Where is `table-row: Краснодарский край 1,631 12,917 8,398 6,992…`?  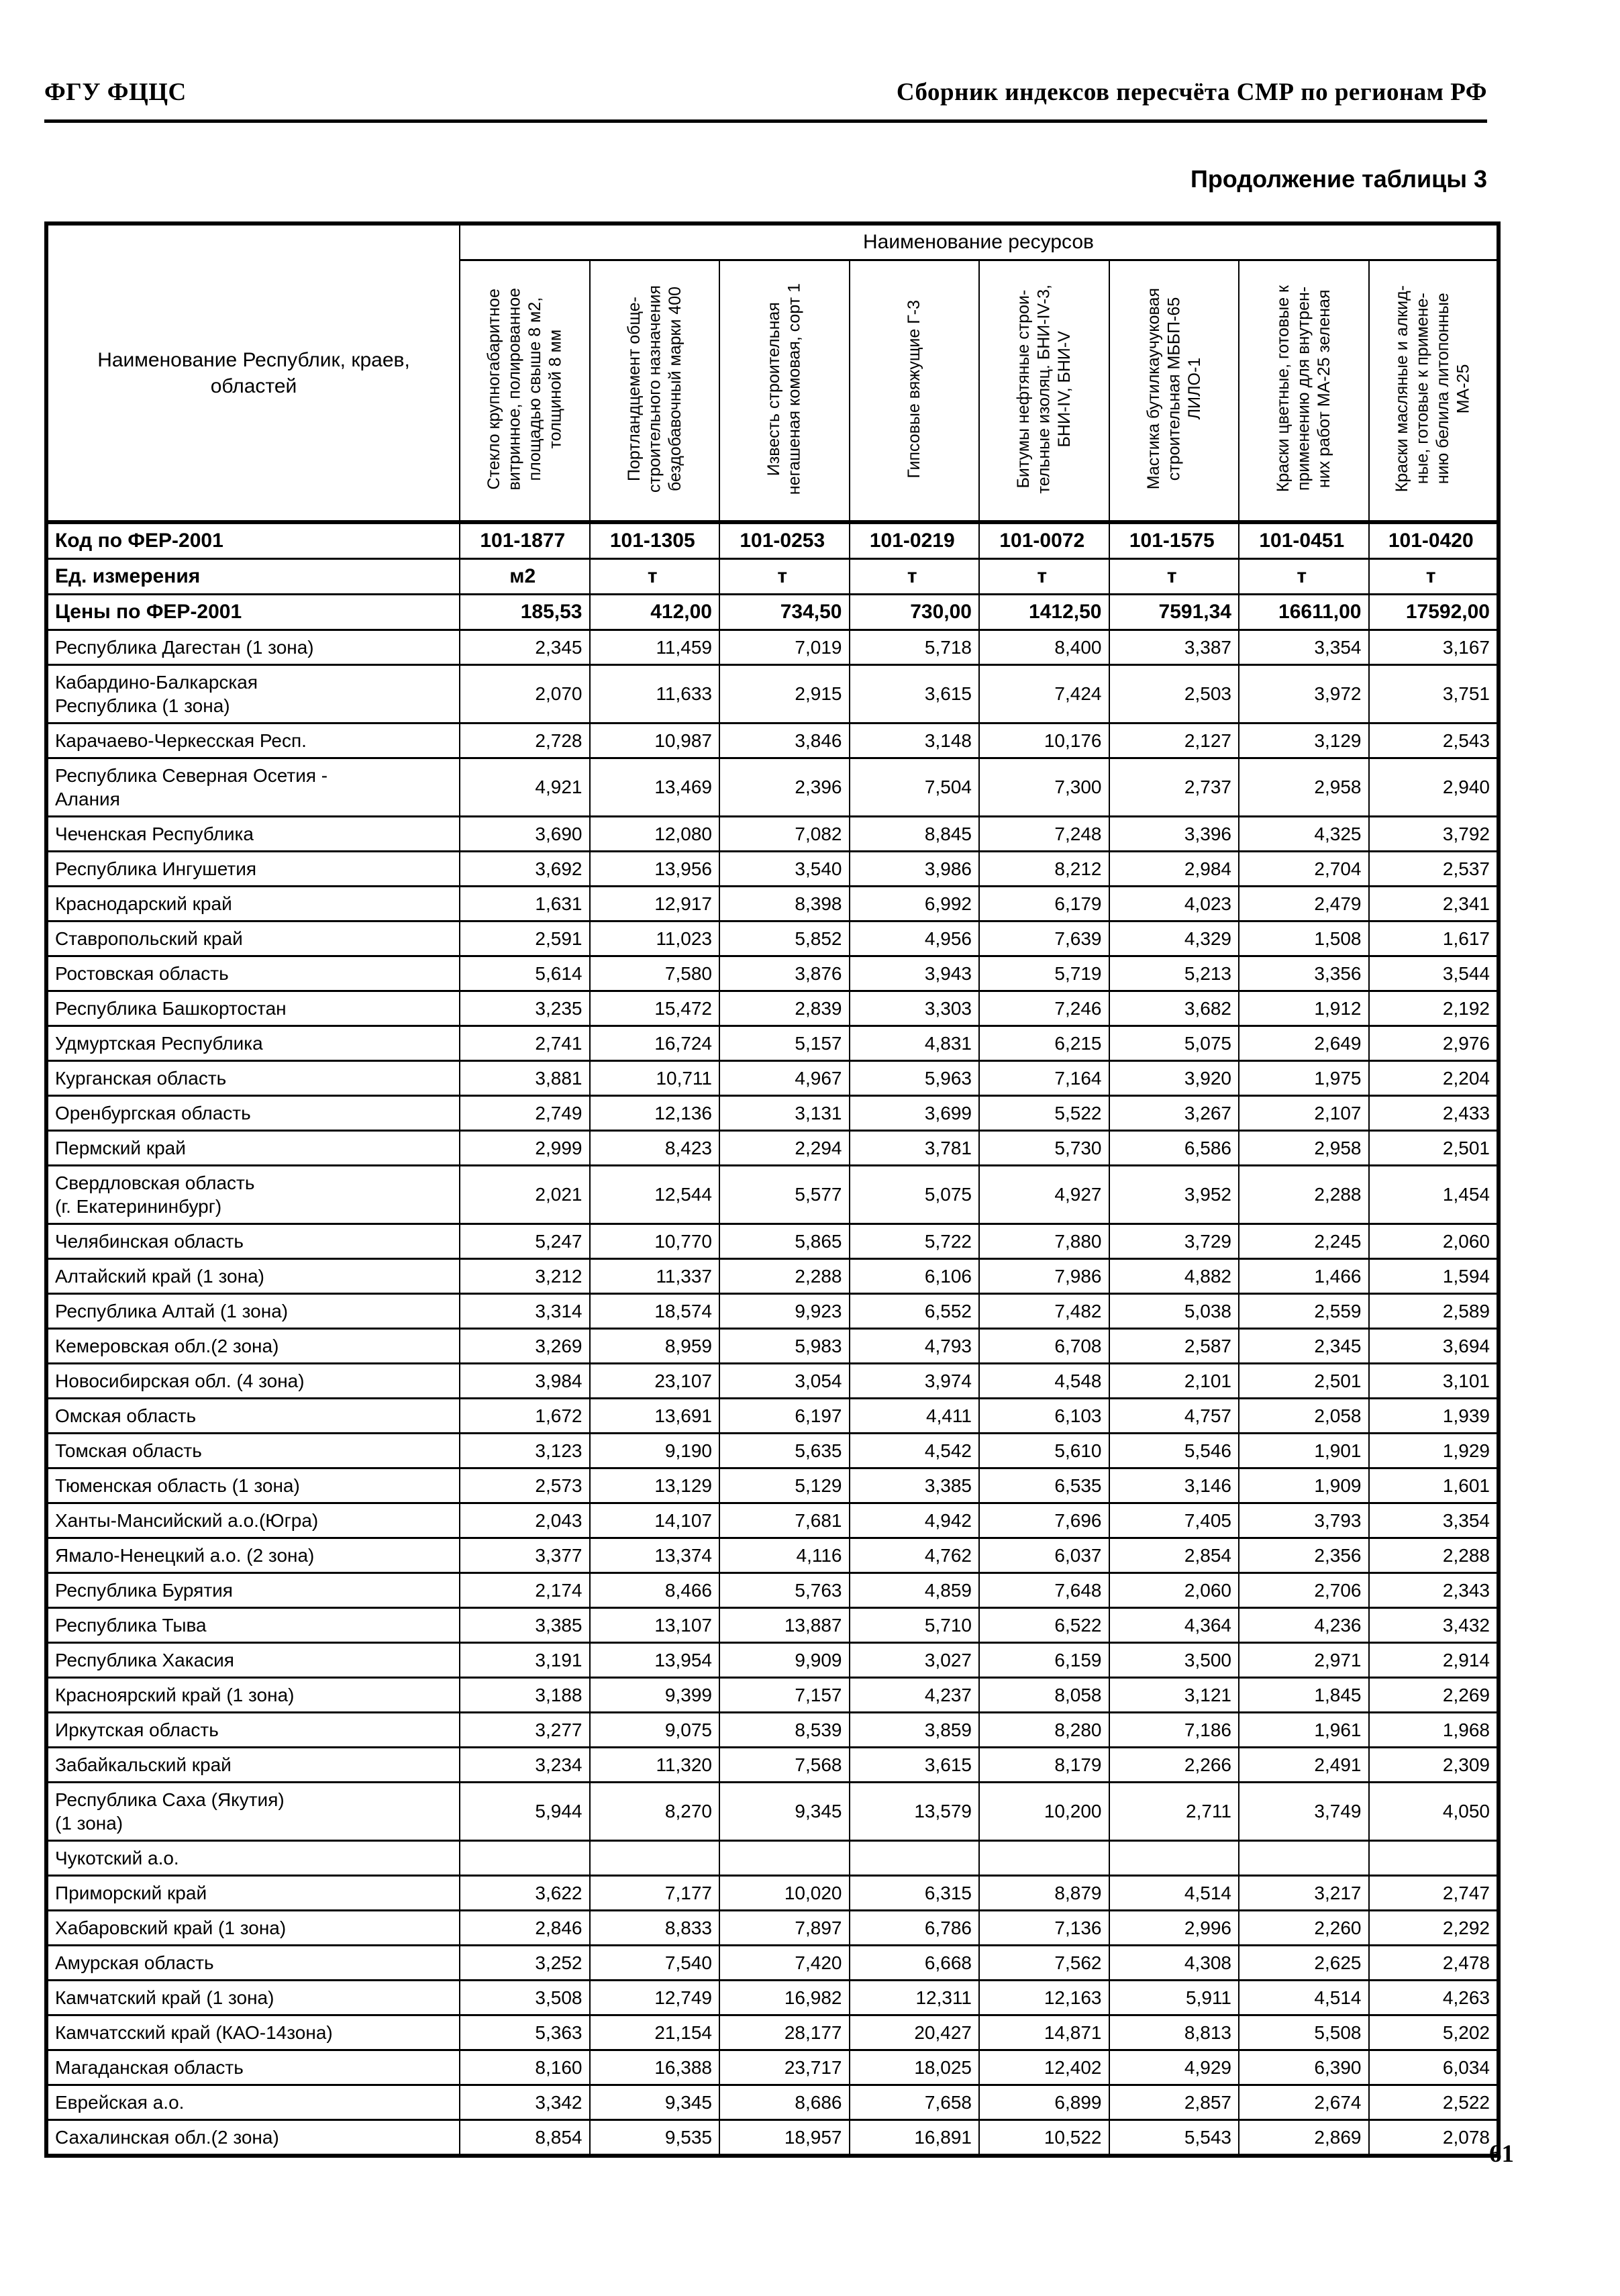 table-row: Краснодарский край 1,631 12,917 8,398 6,992… is located at coordinates (772, 903).